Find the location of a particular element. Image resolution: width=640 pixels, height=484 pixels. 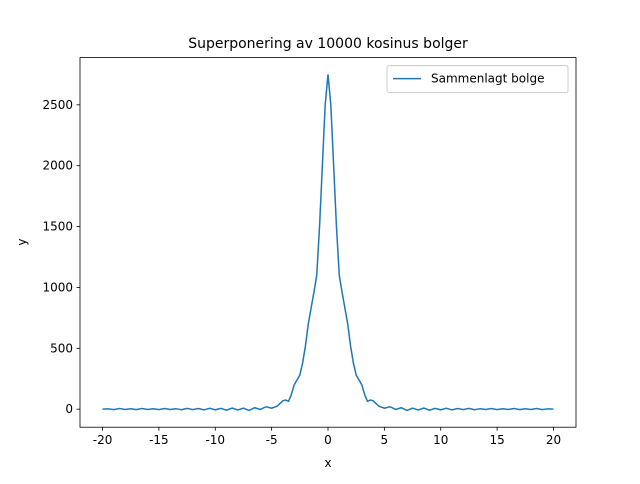

legend-box is located at coordinates (477, 79).